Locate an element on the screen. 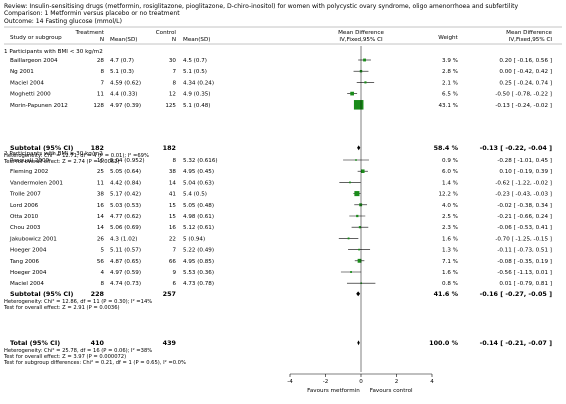 The image size is (566, 404). study-treatment-n: 56 is located at coordinates (101, 262).